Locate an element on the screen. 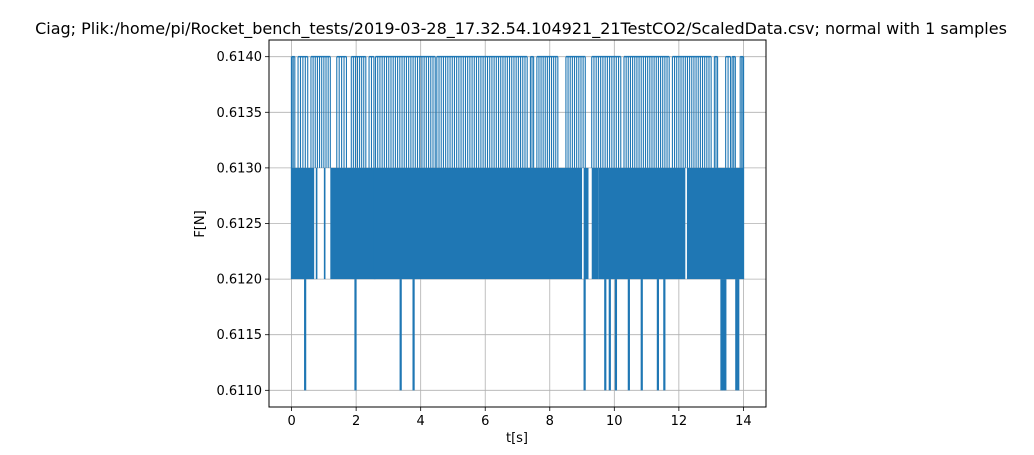 This screenshot has height=455, width=1034. x-tick-label: 0 is located at coordinates (291, 421).